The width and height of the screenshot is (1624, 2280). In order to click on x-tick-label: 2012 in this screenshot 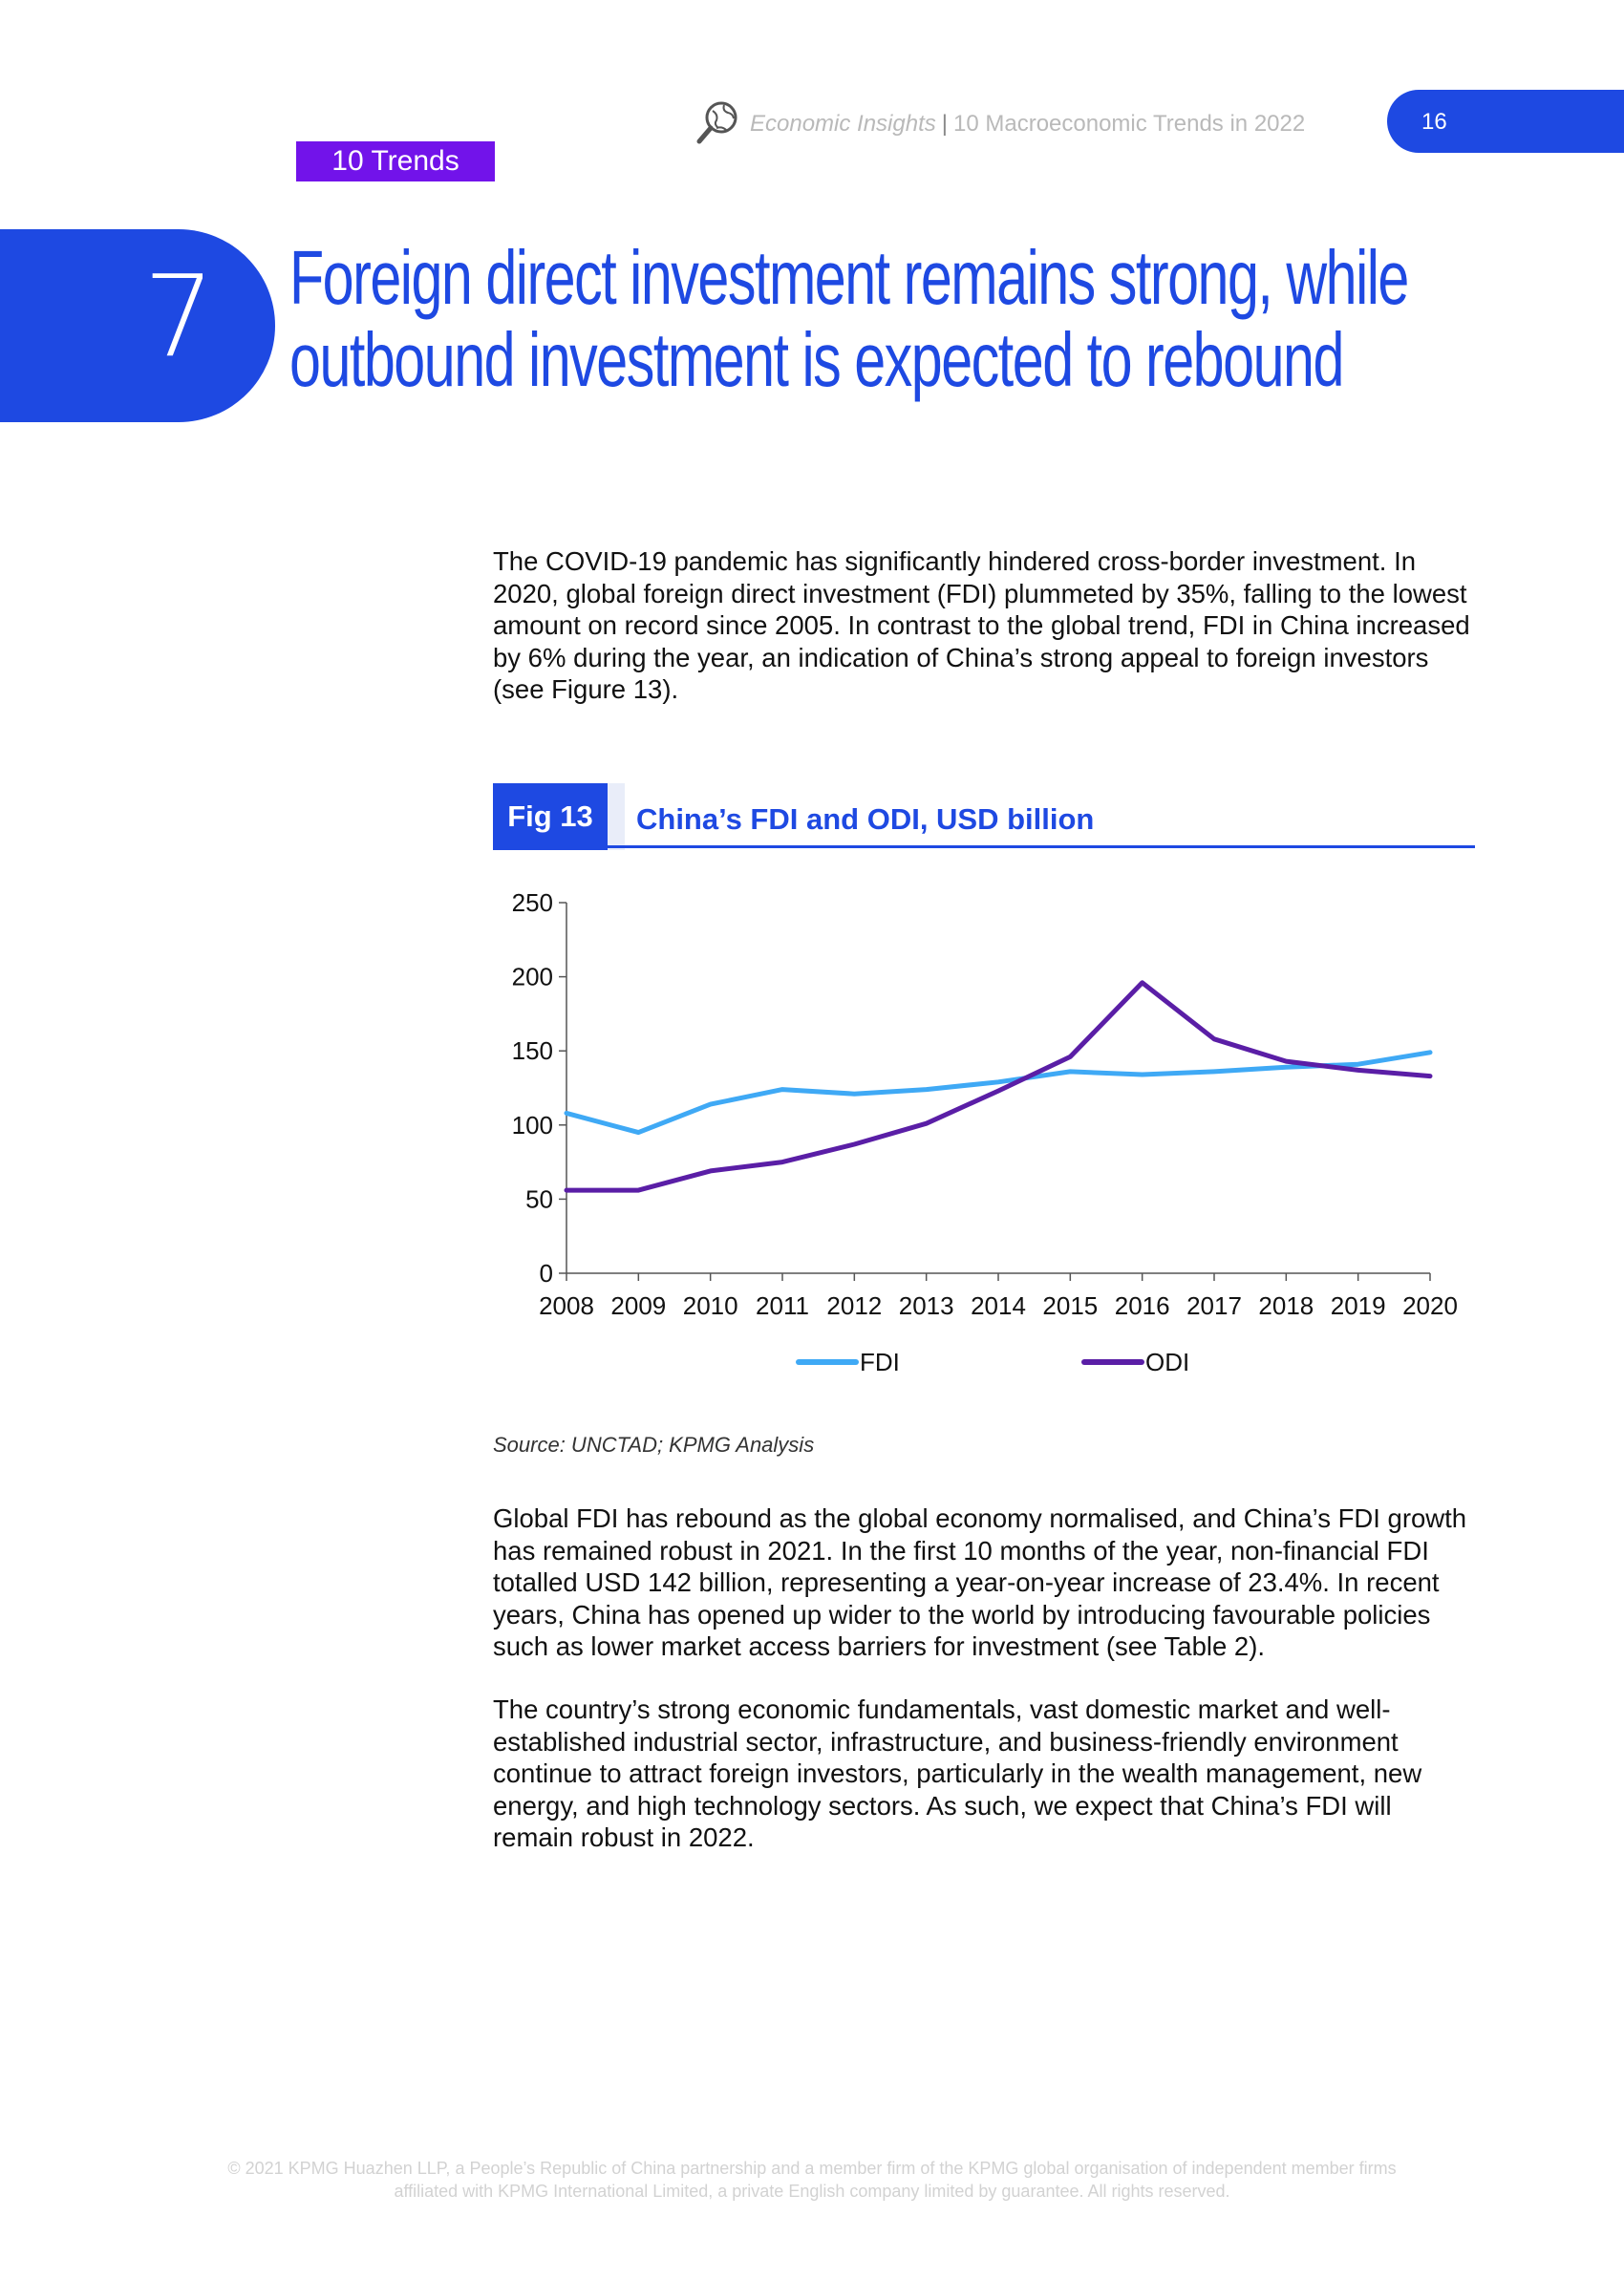, I will do `click(854, 1306)`.